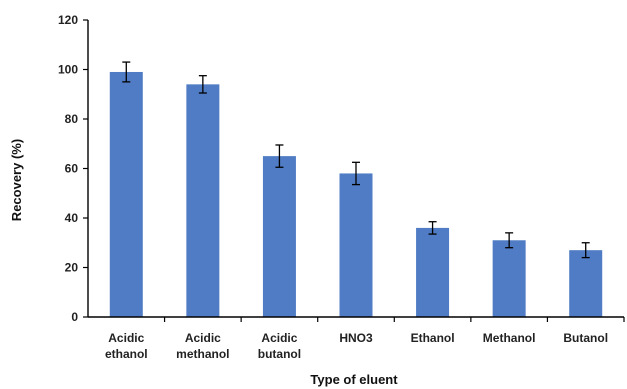  What do you see at coordinates (354, 379) in the screenshot?
I see `x-axis-title: Type of eluent` at bounding box center [354, 379].